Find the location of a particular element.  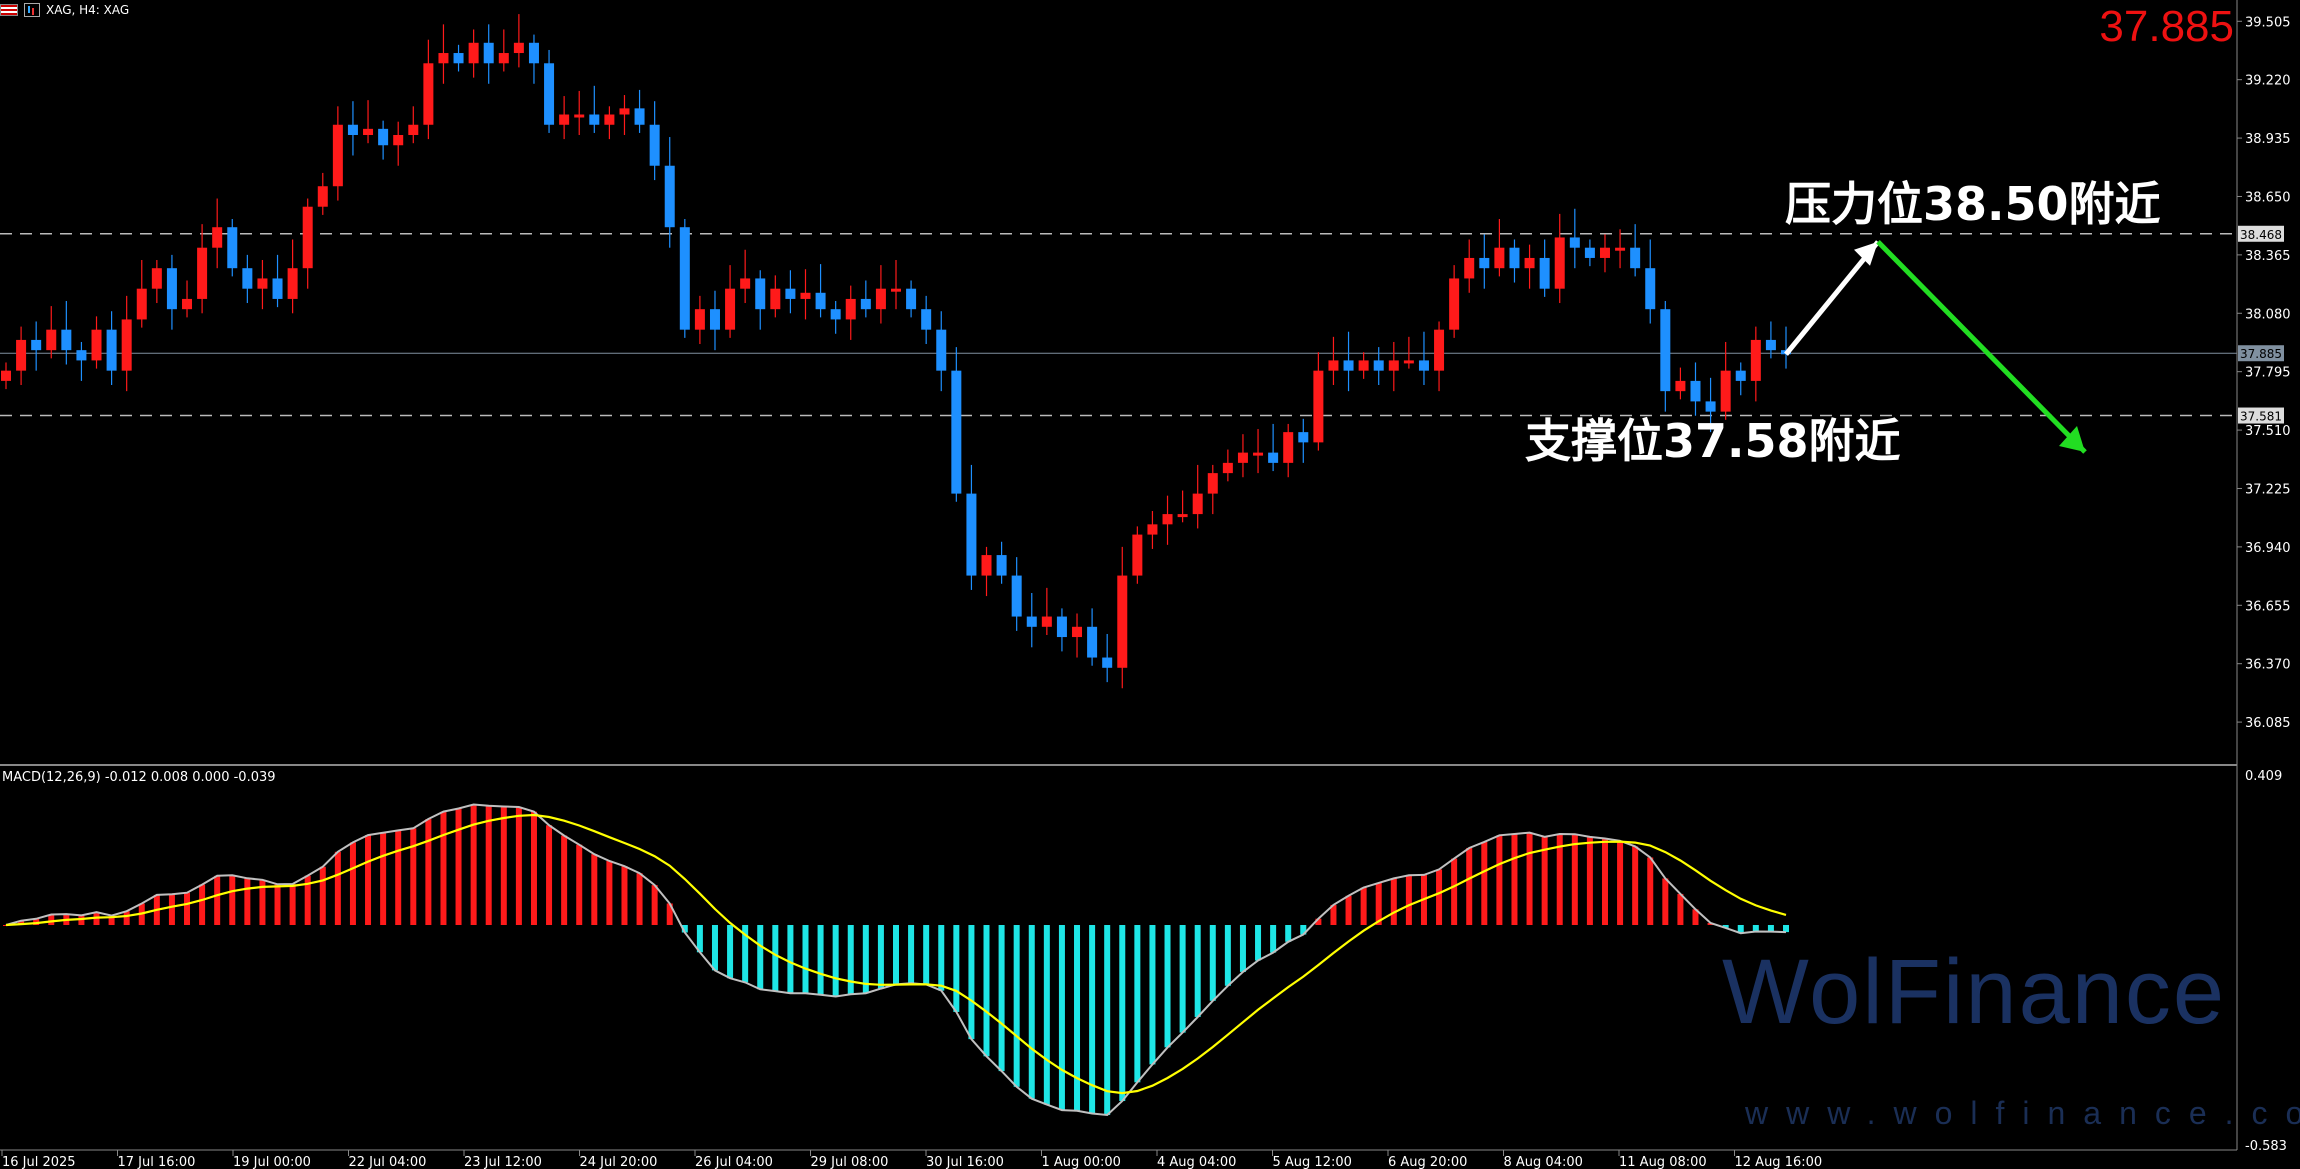

price-tick-label: 39.505 is located at coordinates (2268, 22).